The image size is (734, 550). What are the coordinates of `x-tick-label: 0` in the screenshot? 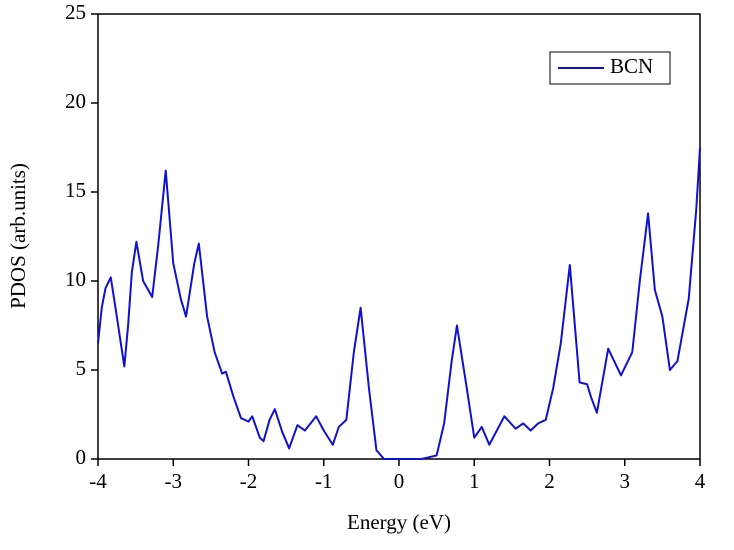 It's located at (399, 481).